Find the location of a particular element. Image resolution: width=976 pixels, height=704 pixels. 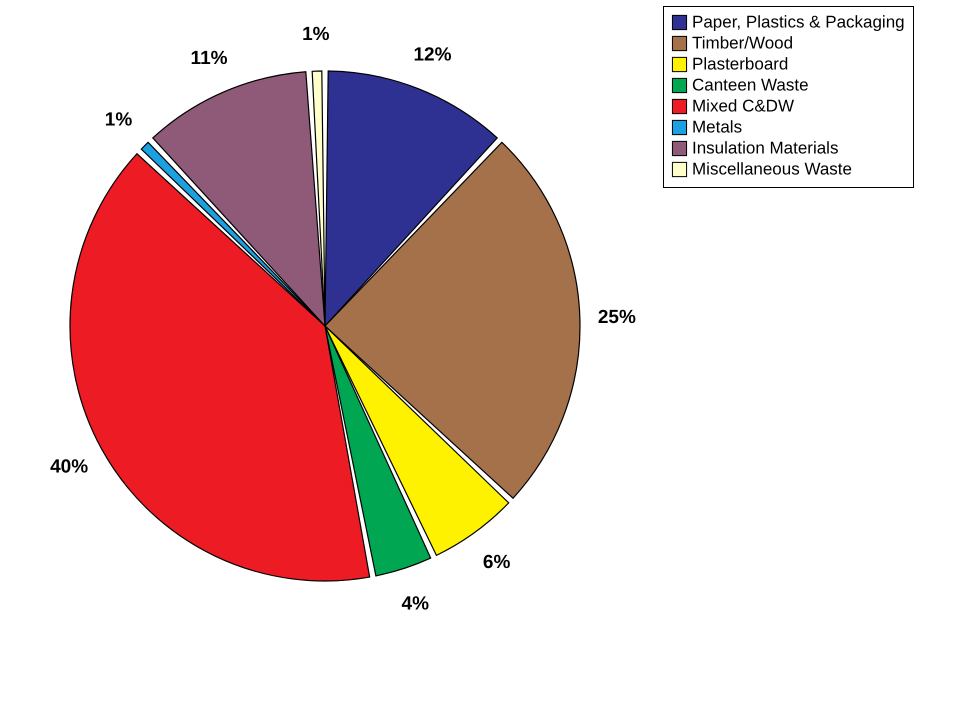

data-label: 11% is located at coordinates (209, 59).